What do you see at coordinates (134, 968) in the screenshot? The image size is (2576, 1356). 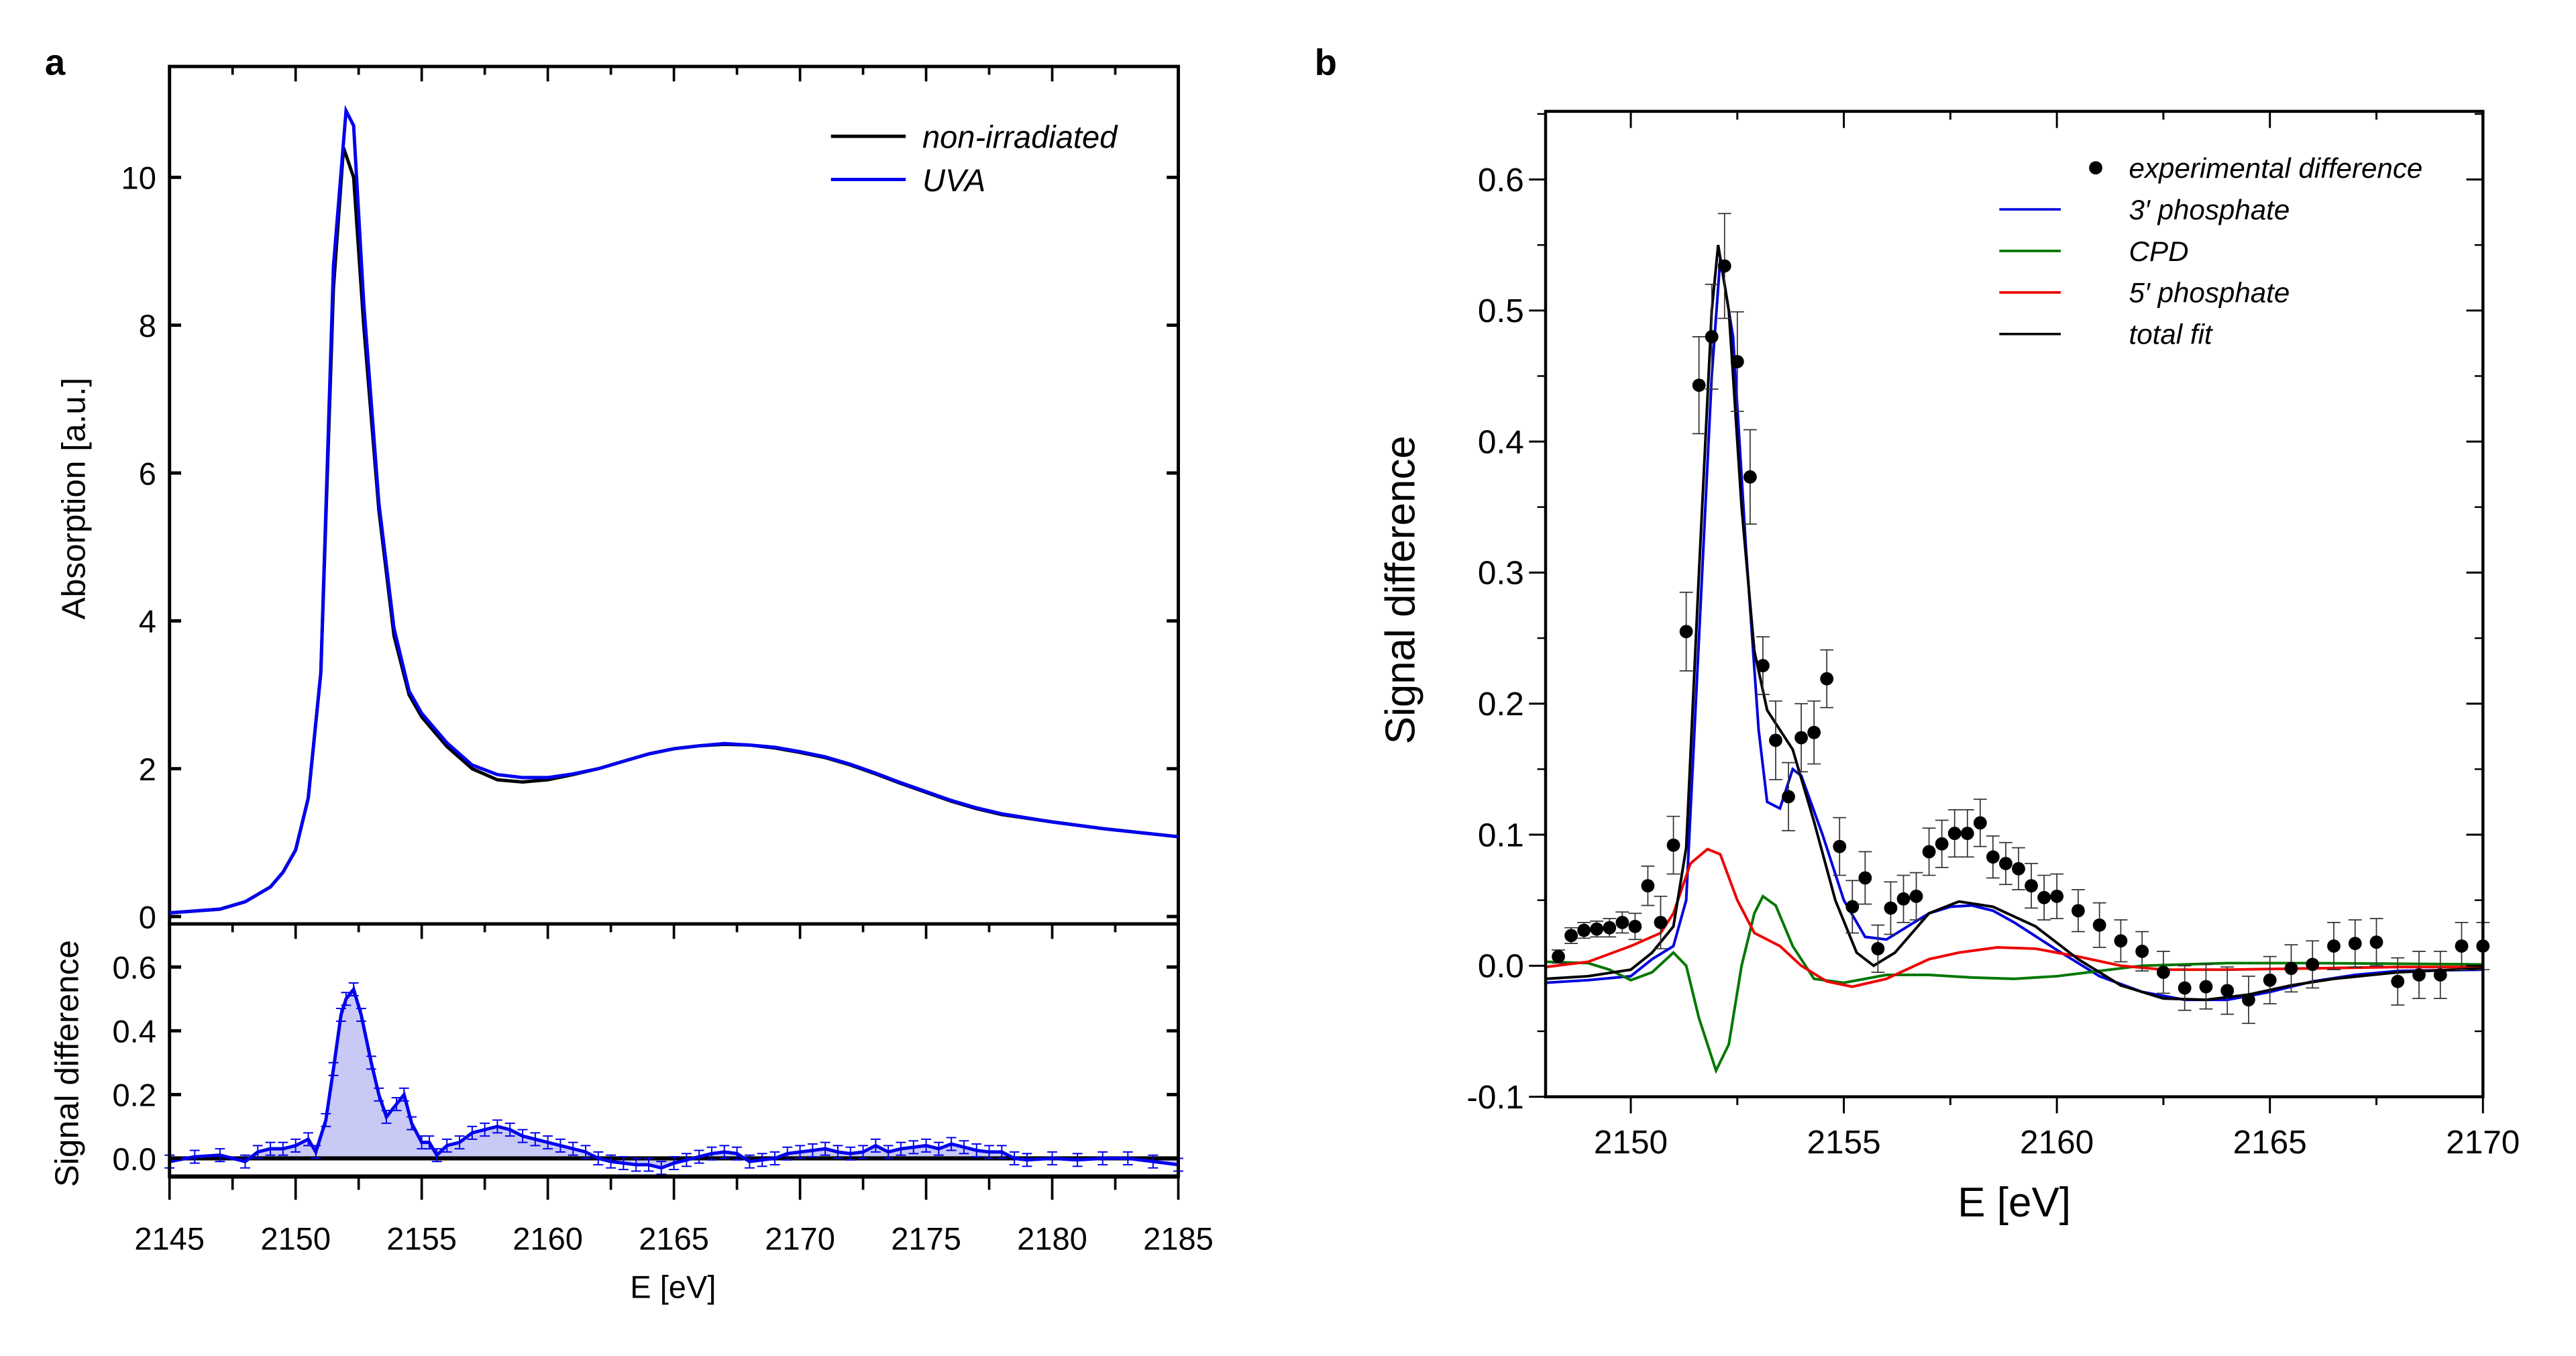 I see `y-tick-label: 0.6` at bounding box center [134, 968].